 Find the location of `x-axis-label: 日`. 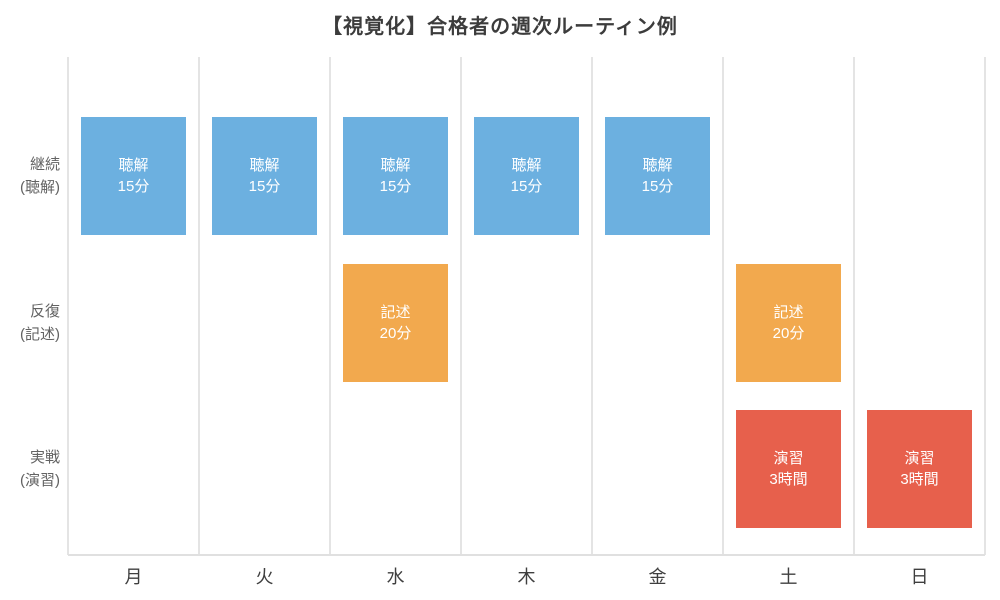

x-axis-label: 日 is located at coordinates (919, 577).